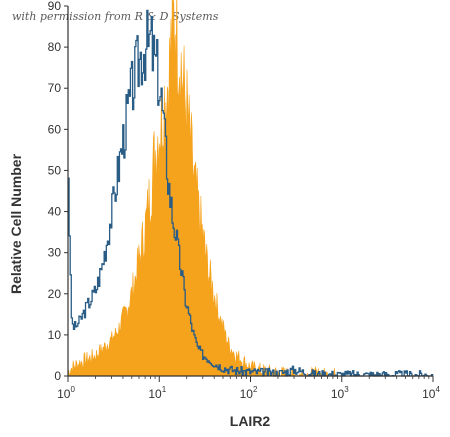  What do you see at coordinates (55, 88) in the screenshot?
I see `y-tick-label: 70` at bounding box center [55, 88].